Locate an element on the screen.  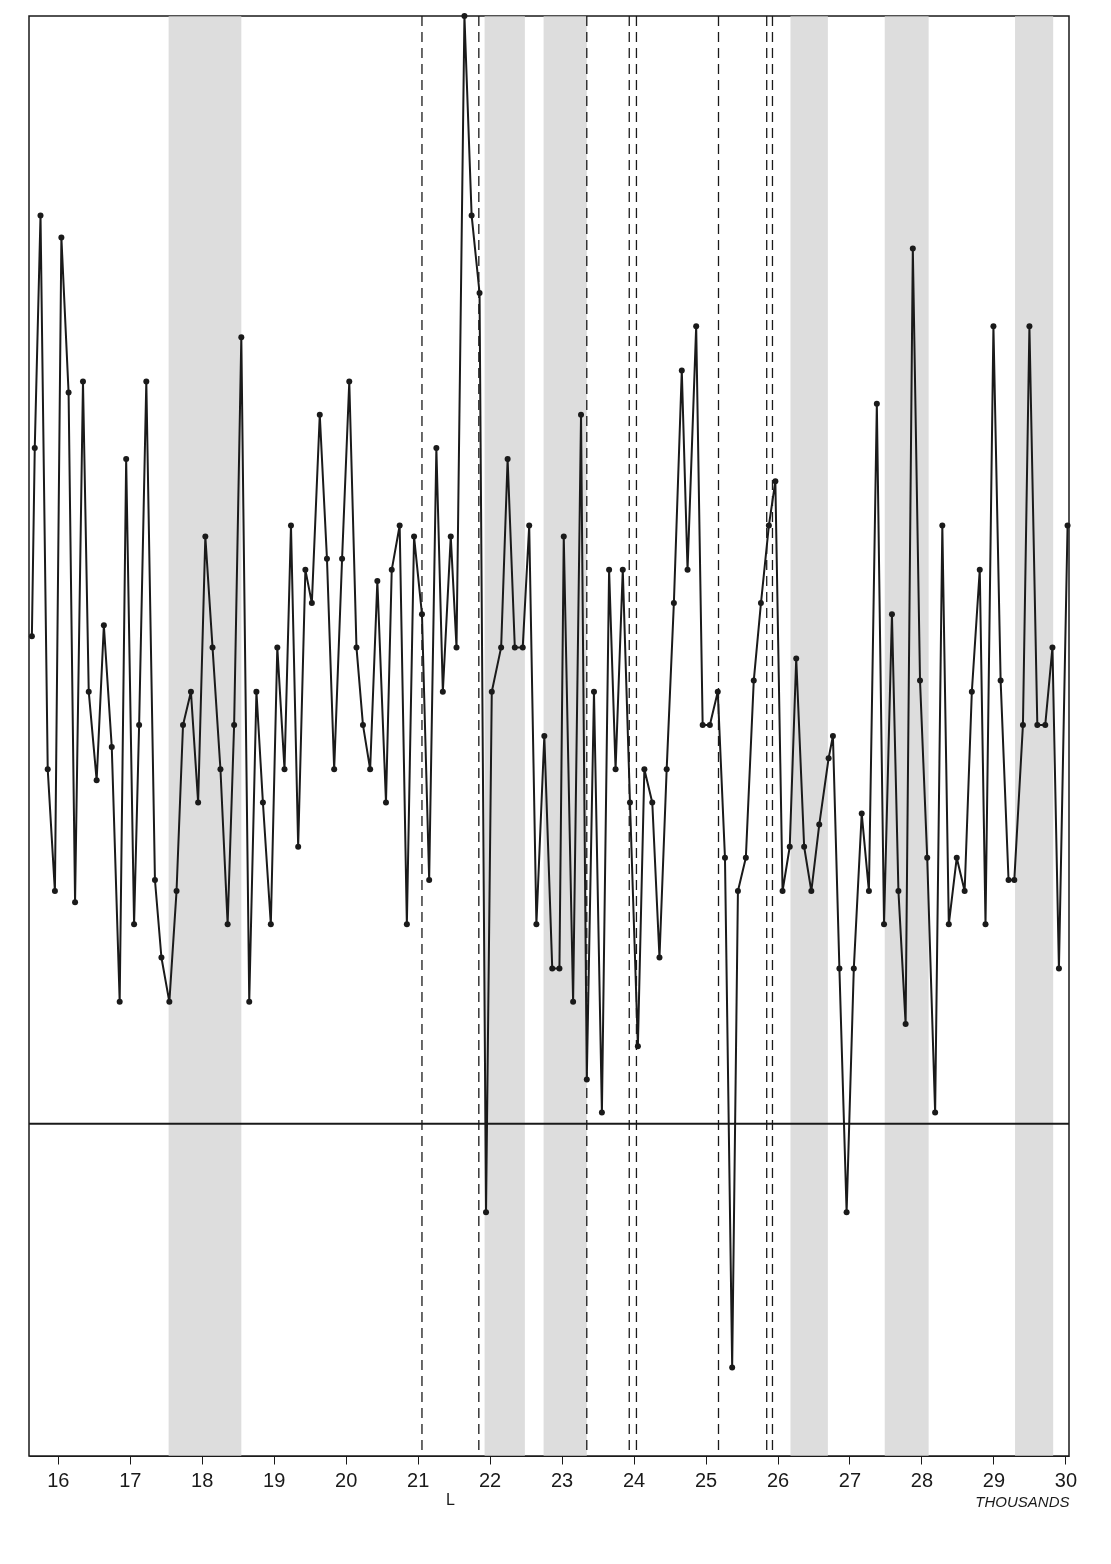
x-tick-label: 29 is located at coordinates (994, 1479).